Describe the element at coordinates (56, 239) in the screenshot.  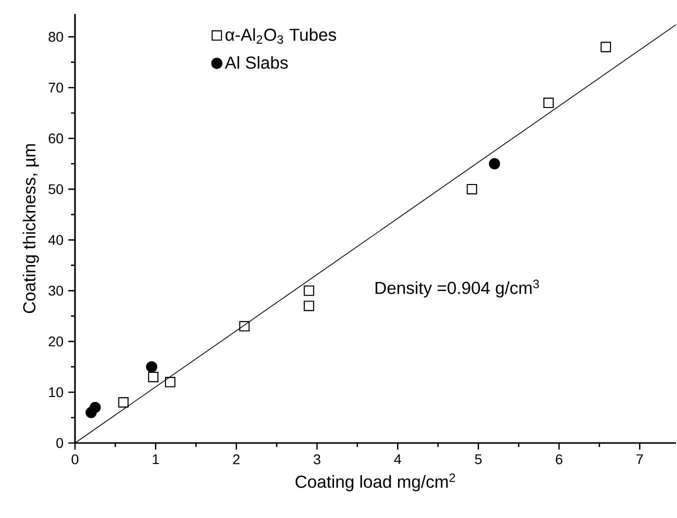
I see `y-tick-label: 40` at that location.